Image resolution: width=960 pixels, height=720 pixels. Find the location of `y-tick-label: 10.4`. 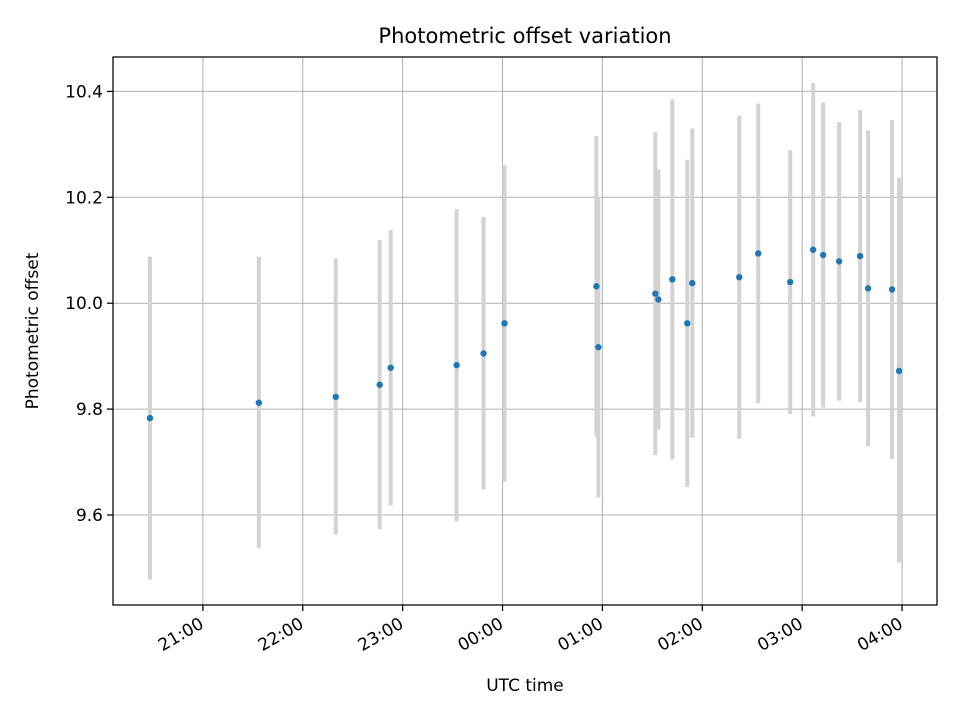

y-tick-label: 10.4 is located at coordinates (84, 92).